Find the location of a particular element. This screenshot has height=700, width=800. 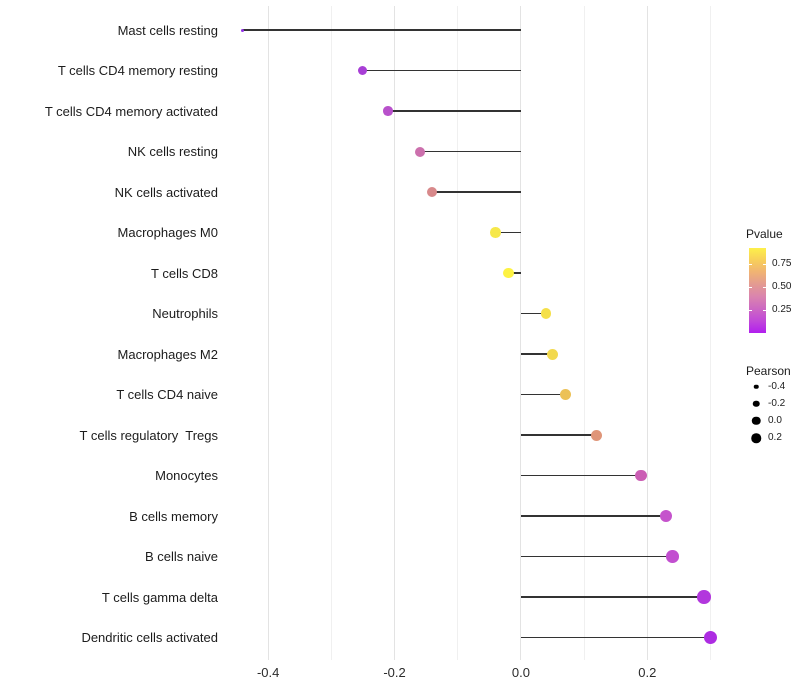

pearson-size-label: 0.0 is located at coordinates (775, 420).